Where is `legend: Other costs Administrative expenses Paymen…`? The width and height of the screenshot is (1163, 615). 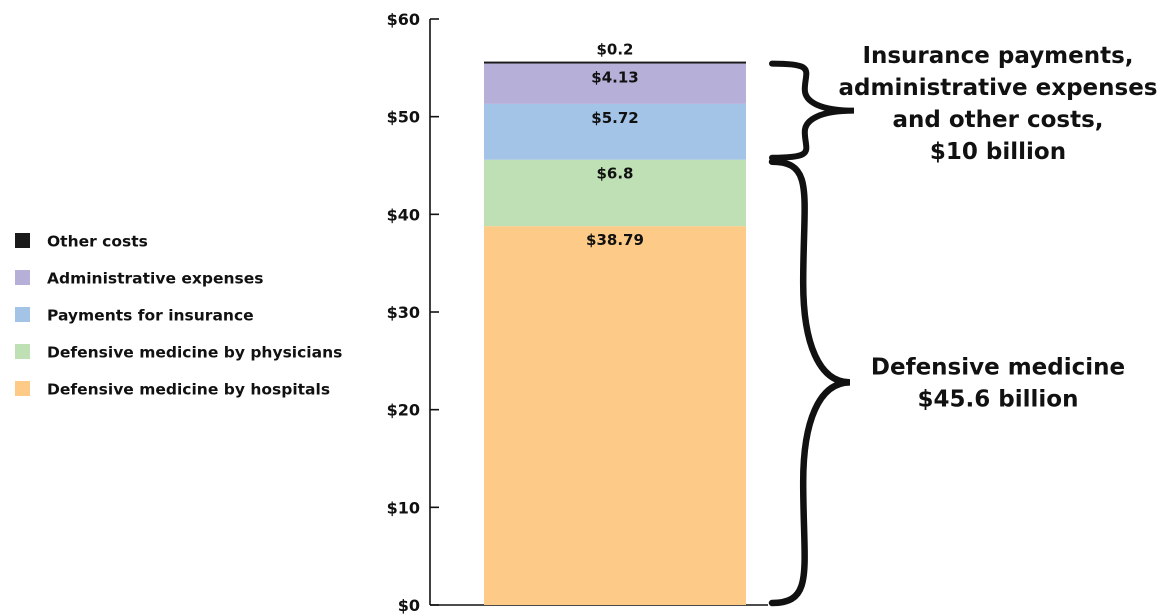
legend: Other costs Administrative expenses Paymen… is located at coordinates (178, 316).